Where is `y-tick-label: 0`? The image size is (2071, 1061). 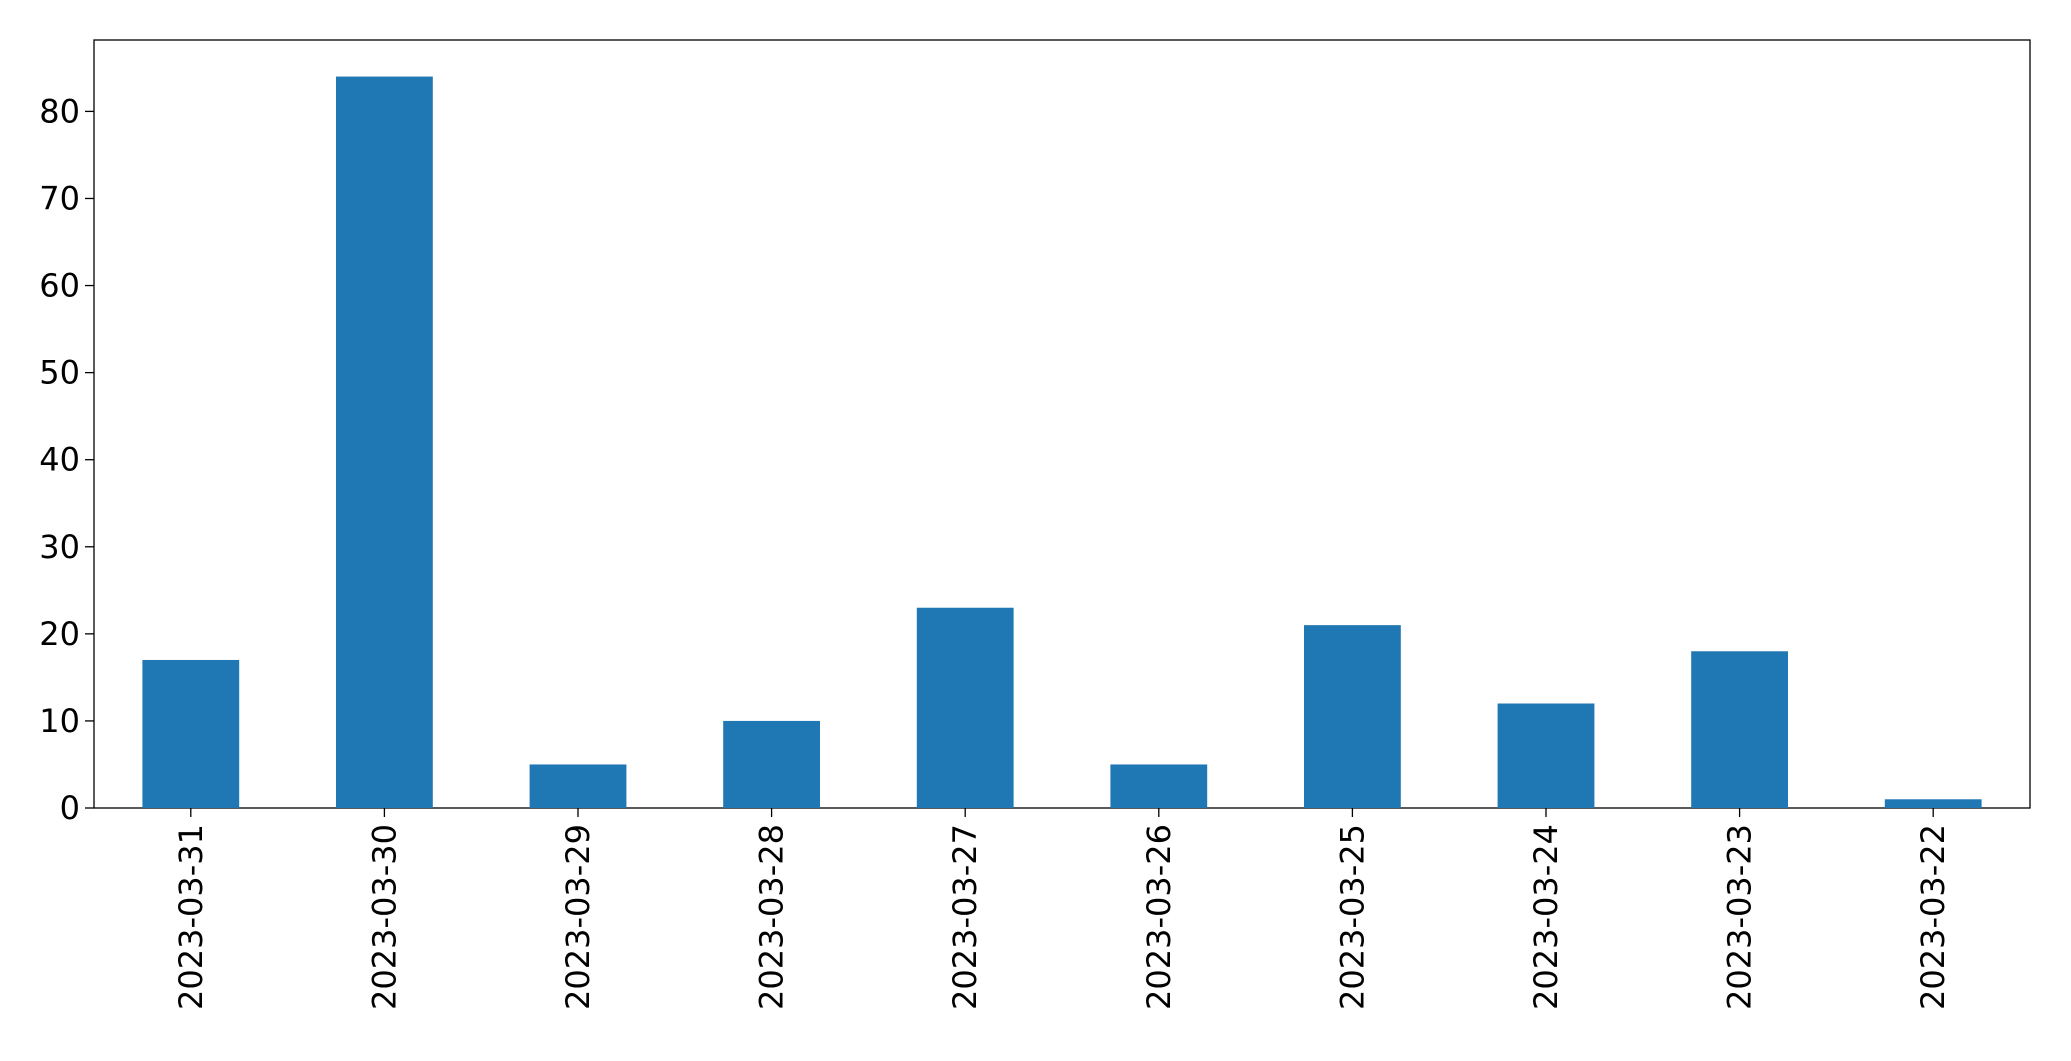 y-tick-label: 0 is located at coordinates (70, 808).